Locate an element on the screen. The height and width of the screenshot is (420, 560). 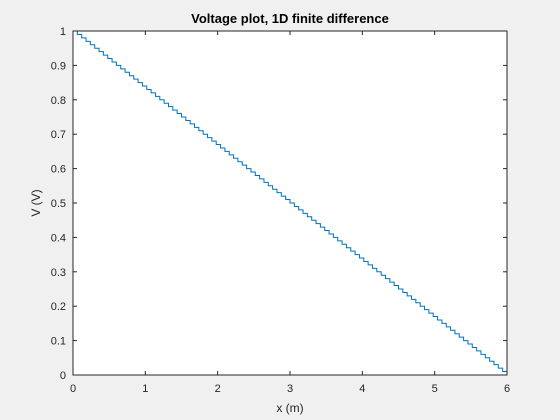
y-tick-label: 0.1 is located at coordinates (58, 342).